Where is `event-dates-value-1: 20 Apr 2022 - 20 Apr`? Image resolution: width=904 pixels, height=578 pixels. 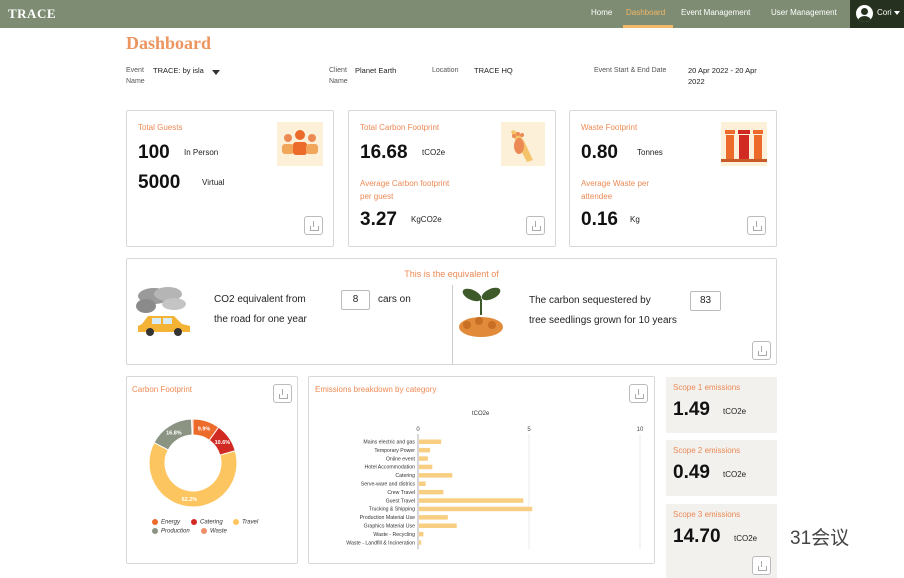 event-dates-value-1: 20 Apr 2022 - 20 Apr is located at coordinates (722, 70).